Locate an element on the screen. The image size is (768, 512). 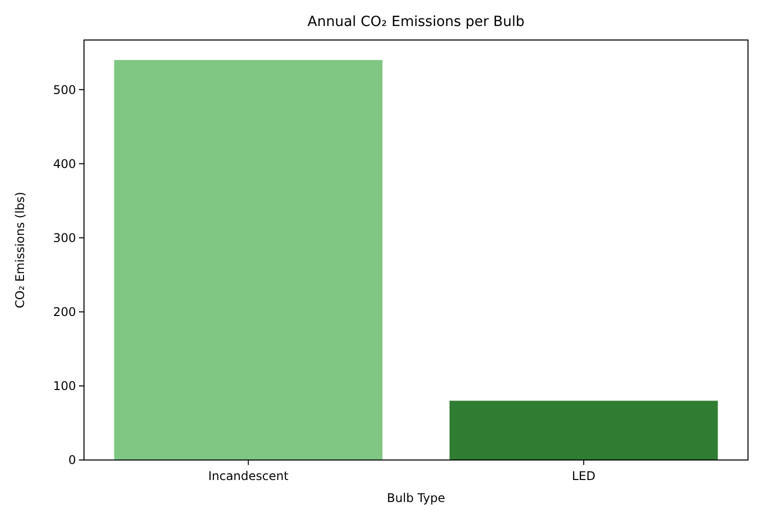
y-axis-title: CO₂ Emissions (lbs) is located at coordinates (20, 250).